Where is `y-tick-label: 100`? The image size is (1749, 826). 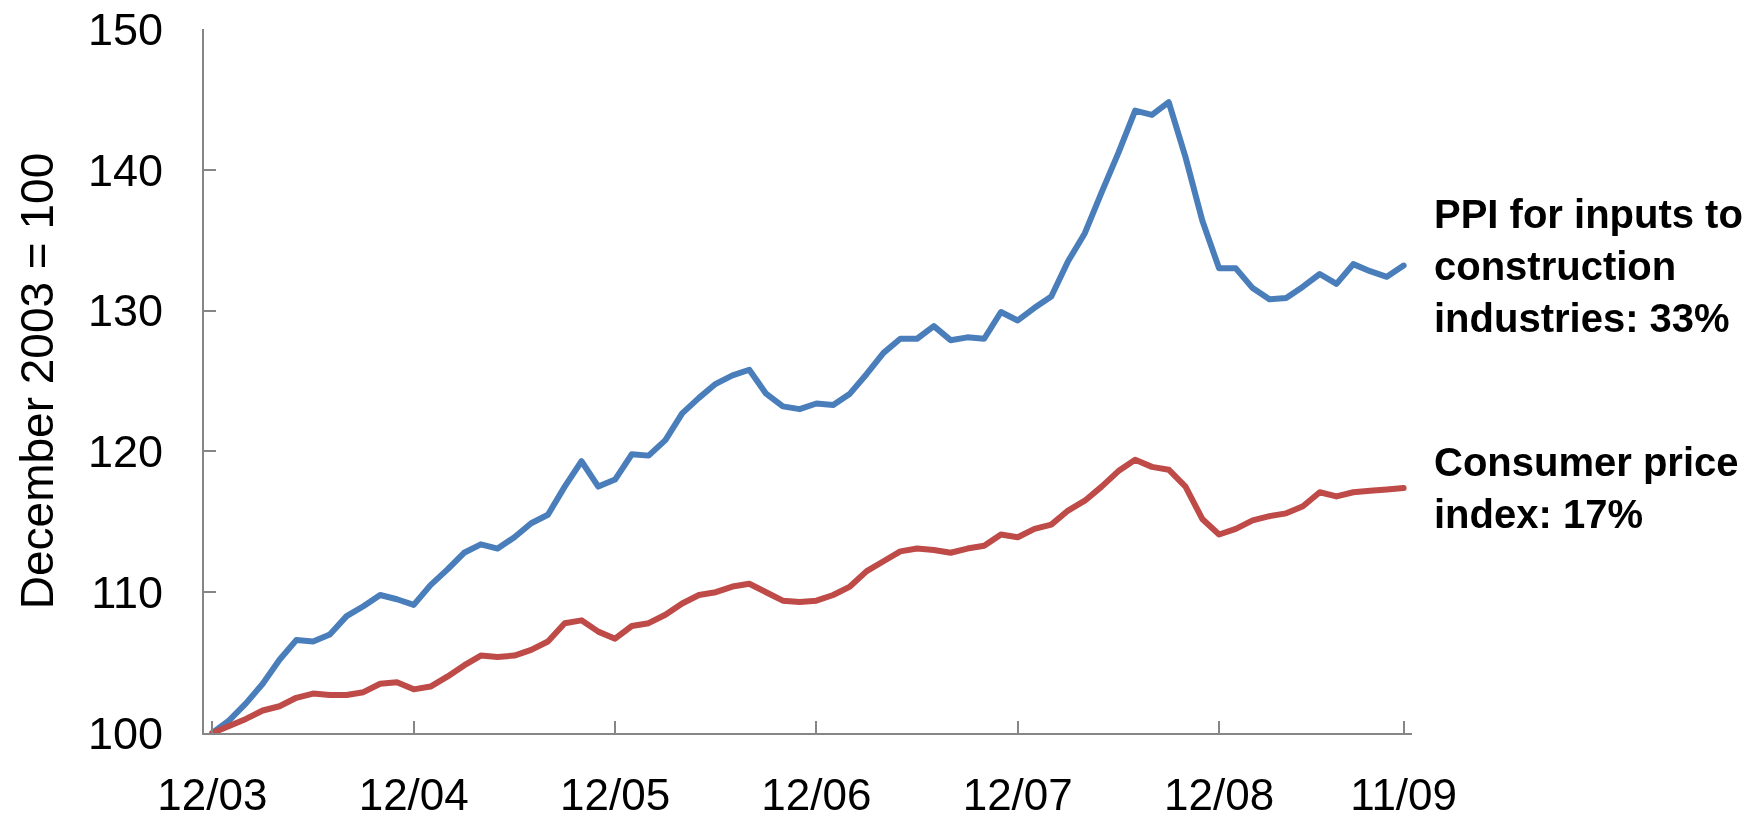 y-tick-label: 100 is located at coordinates (125, 733).